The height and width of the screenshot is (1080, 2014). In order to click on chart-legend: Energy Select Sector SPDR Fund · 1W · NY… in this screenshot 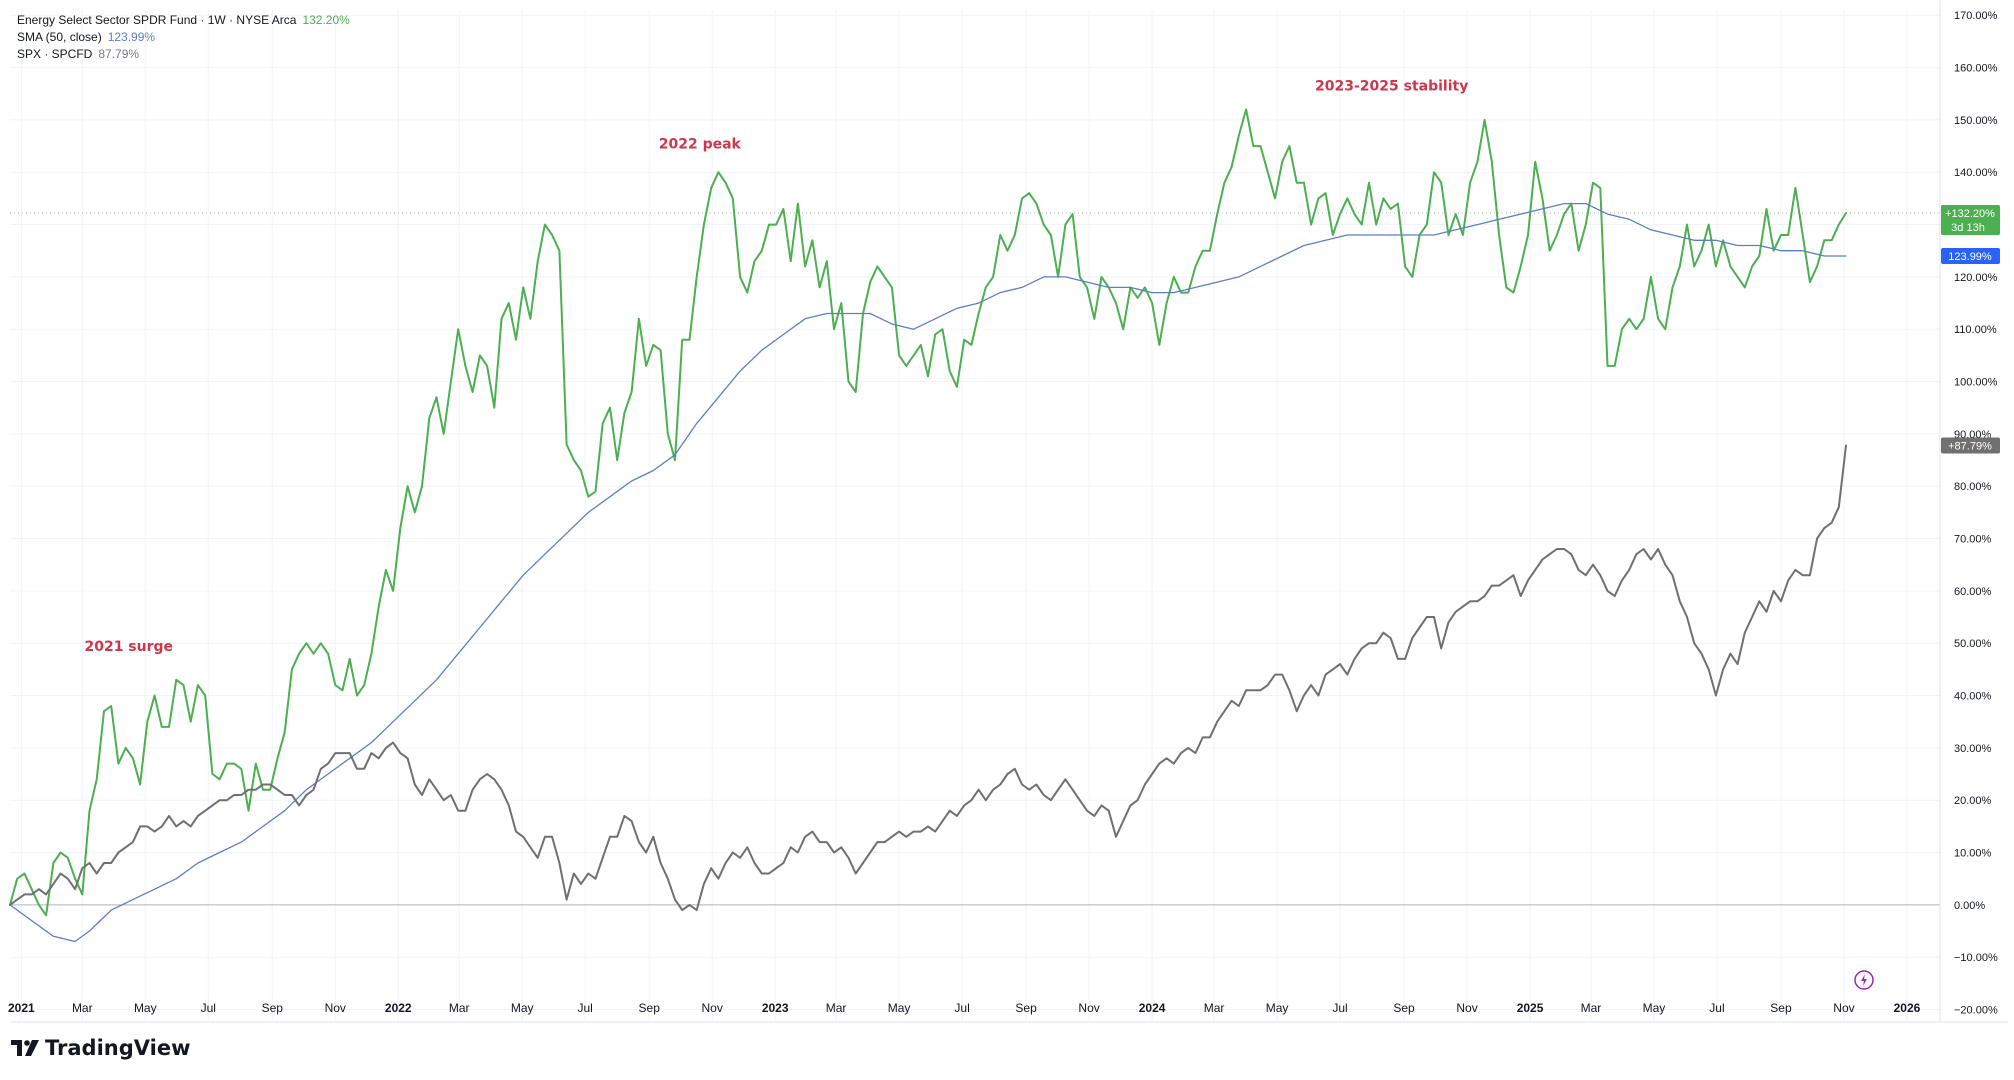, I will do `click(183, 37)`.